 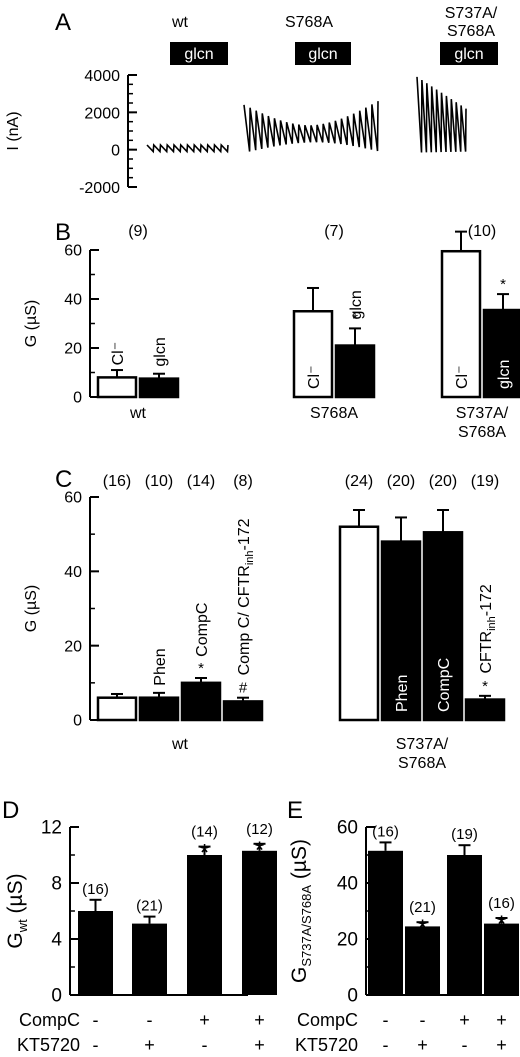 I want to click on n-count: (8), so click(x=243, y=481).